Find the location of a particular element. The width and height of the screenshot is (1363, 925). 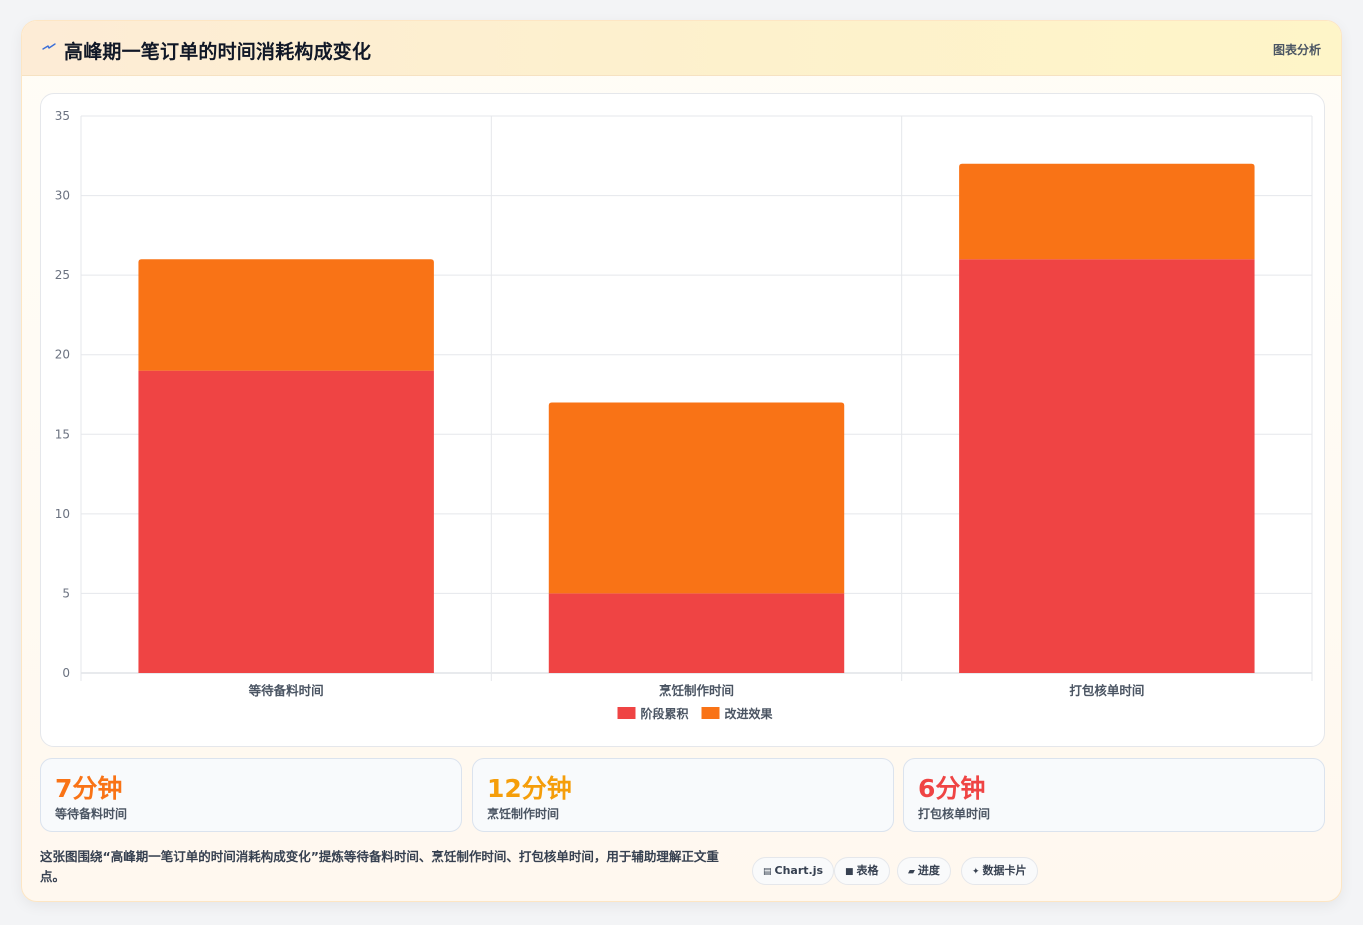

x-tick-label: 打包核单时间 is located at coordinates (1106, 690).